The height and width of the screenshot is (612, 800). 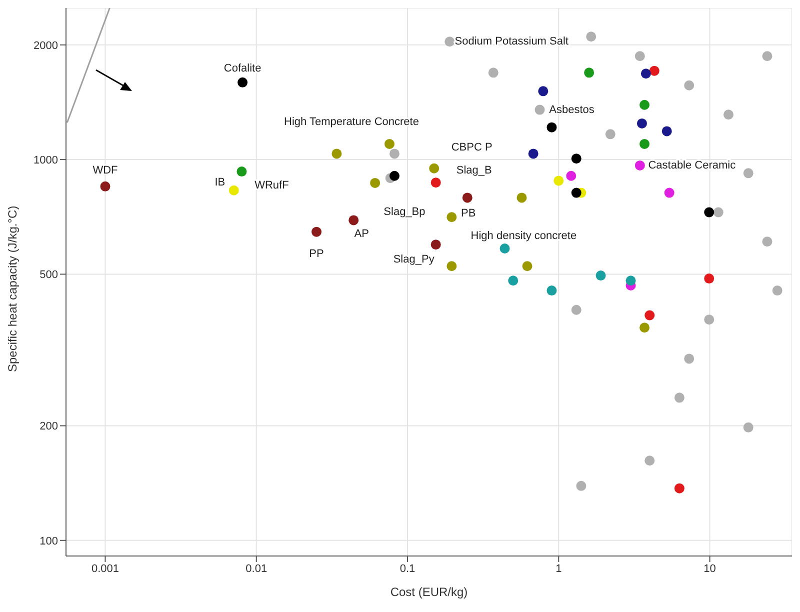 What do you see at coordinates (523, 236) in the screenshot?
I see `annotation: High density concrete` at bounding box center [523, 236].